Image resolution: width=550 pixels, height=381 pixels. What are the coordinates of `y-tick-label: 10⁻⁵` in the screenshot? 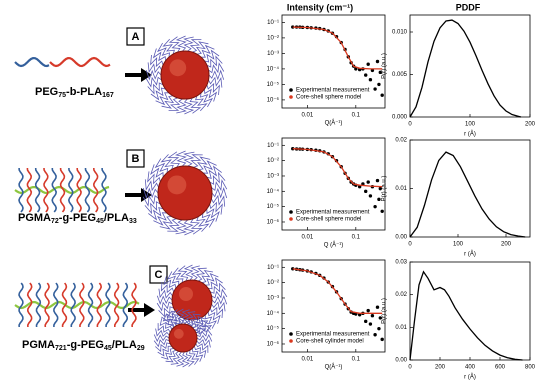 It's located at (273, 328).